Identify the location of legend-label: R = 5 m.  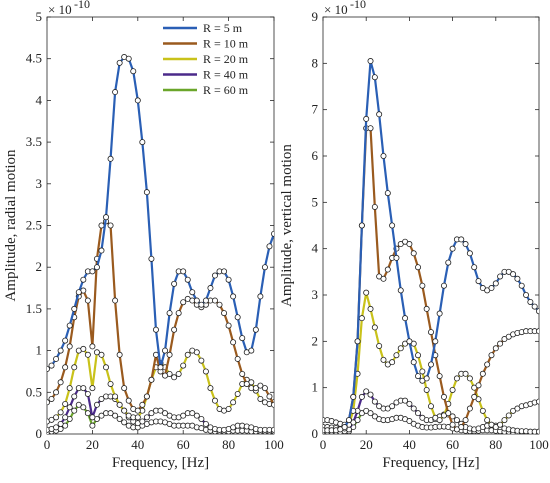
(223, 28).